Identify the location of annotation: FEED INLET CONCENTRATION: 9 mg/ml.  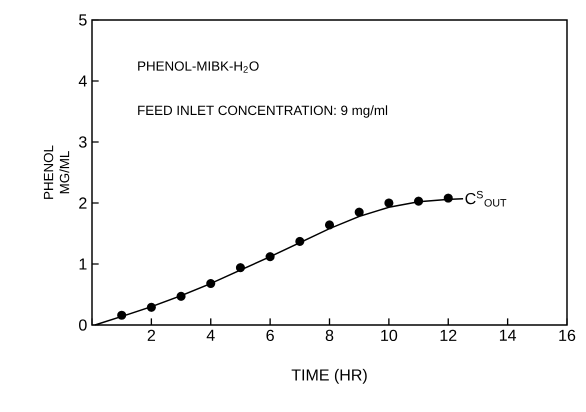
(263, 111).